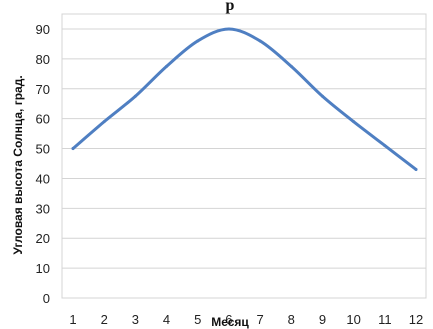 Image resolution: width=433 pixels, height=329 pixels. What do you see at coordinates (166, 319) in the screenshot?
I see `x-tick-label: 4` at bounding box center [166, 319].